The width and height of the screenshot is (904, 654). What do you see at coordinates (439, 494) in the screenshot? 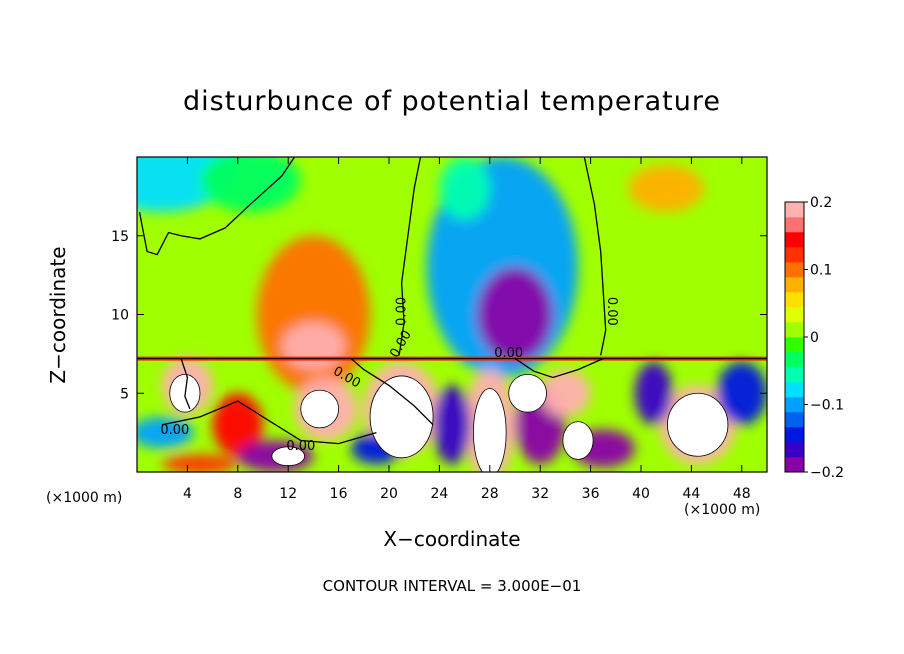
I see `x-tick-label: 24` at bounding box center [439, 494].